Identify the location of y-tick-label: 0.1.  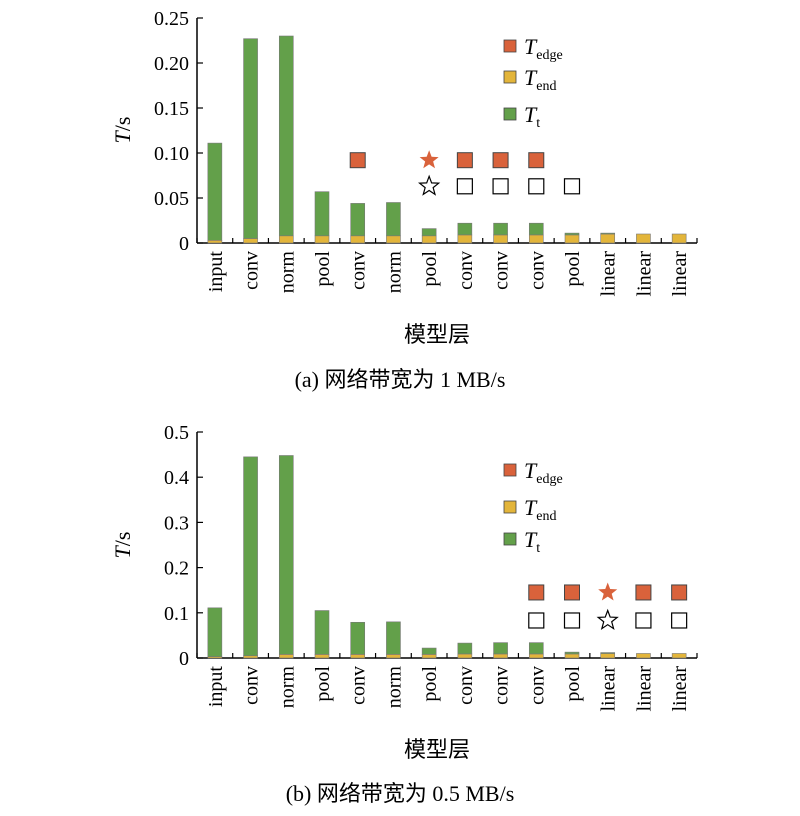
(176, 614).